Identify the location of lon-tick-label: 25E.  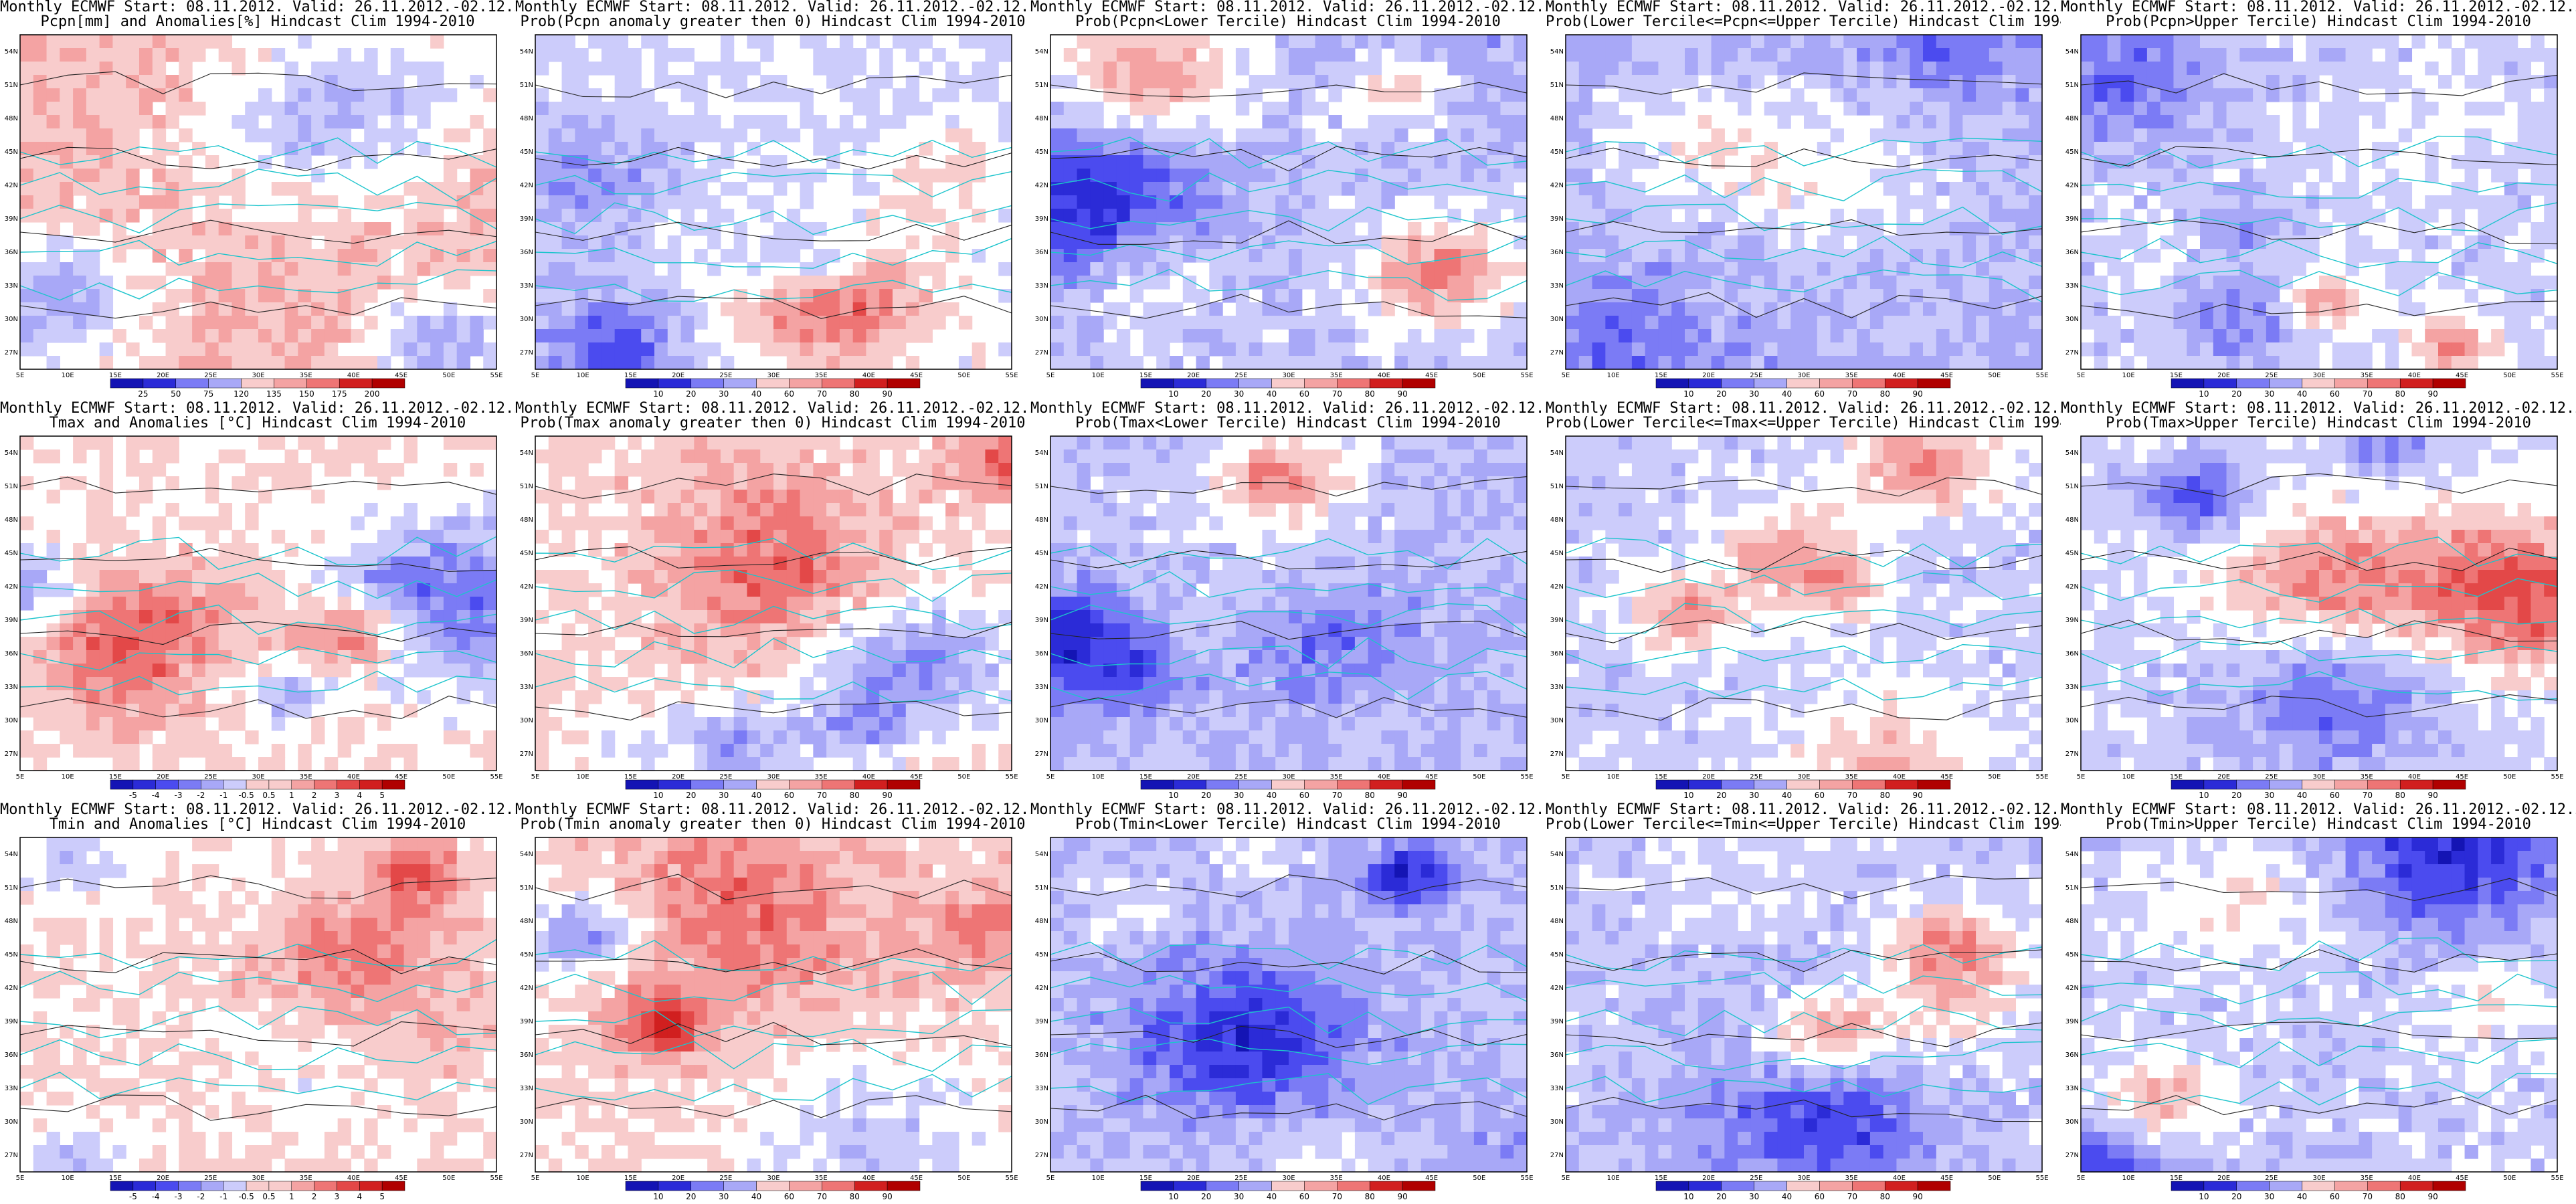
(1240, 375).